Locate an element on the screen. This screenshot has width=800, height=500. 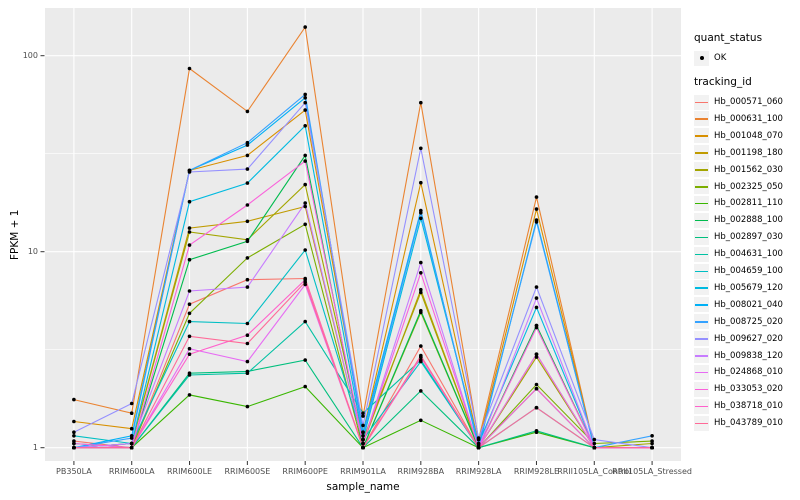
legend-item-label: Hb_005679_120 is located at coordinates (748, 287).